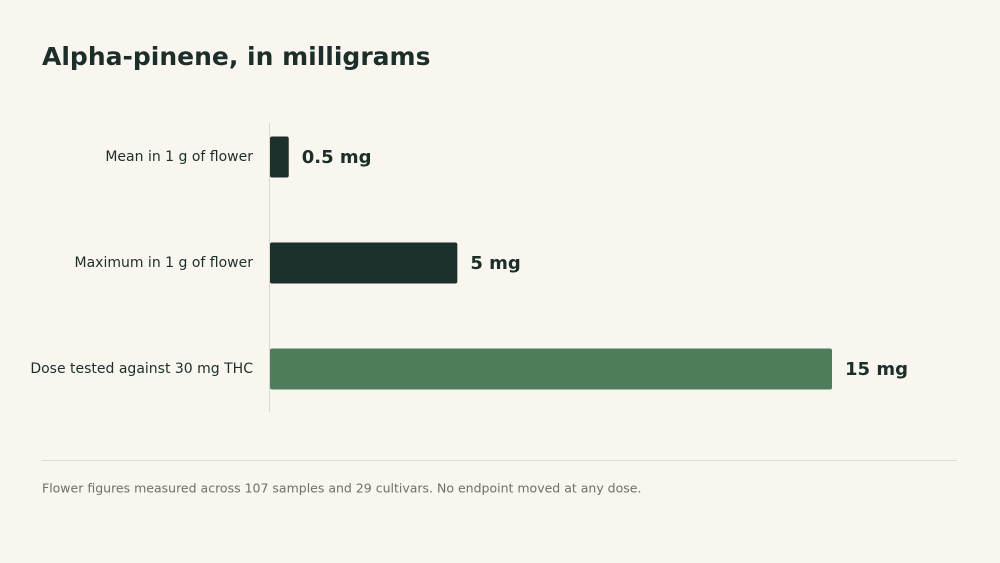  I want to click on category-label: Dose tested against 30 mg THC, so click(141, 369).